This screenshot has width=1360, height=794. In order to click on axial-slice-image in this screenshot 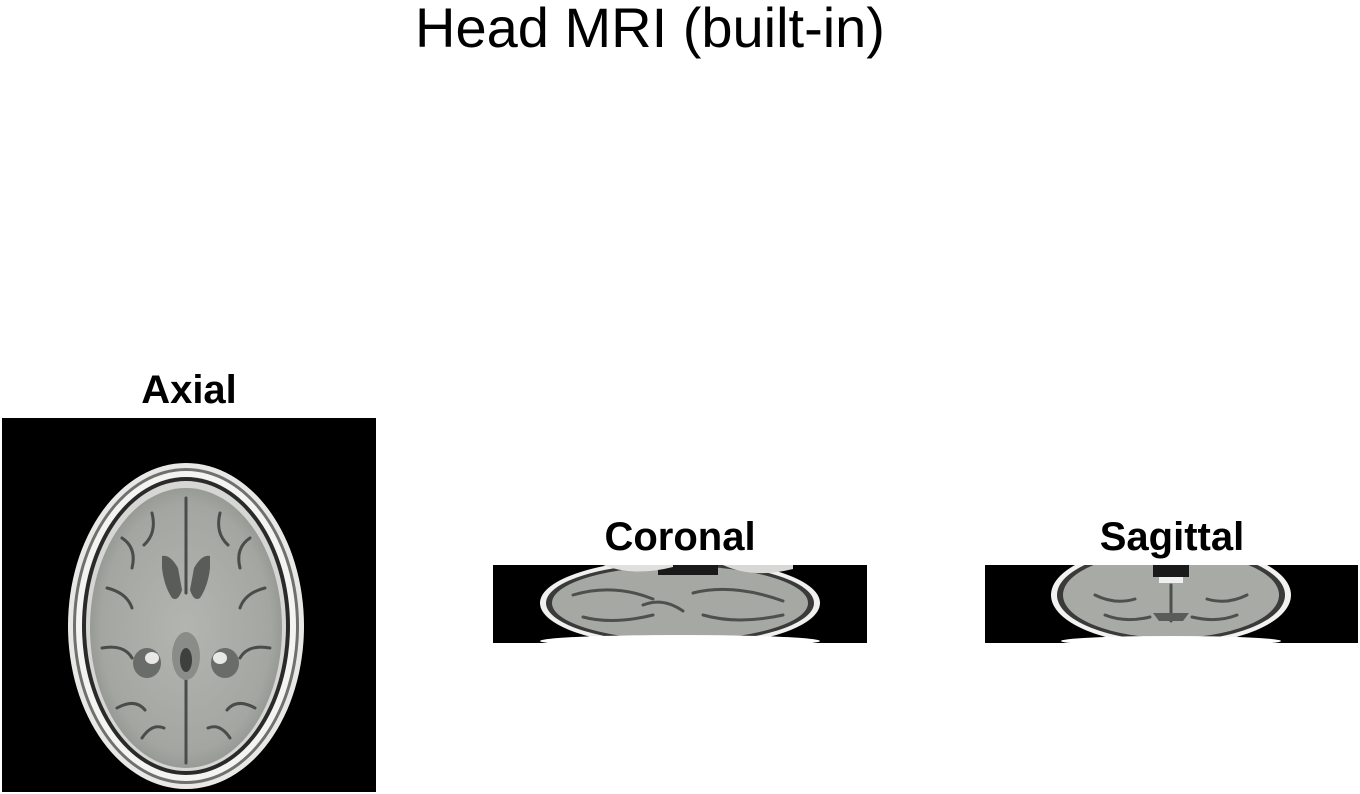, I will do `click(189, 605)`.